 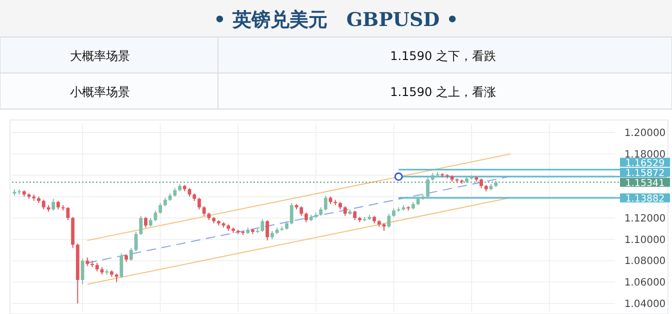 What do you see at coordinates (645, 262) in the screenshot?
I see `y-tick-label: 1.08000` at bounding box center [645, 262].